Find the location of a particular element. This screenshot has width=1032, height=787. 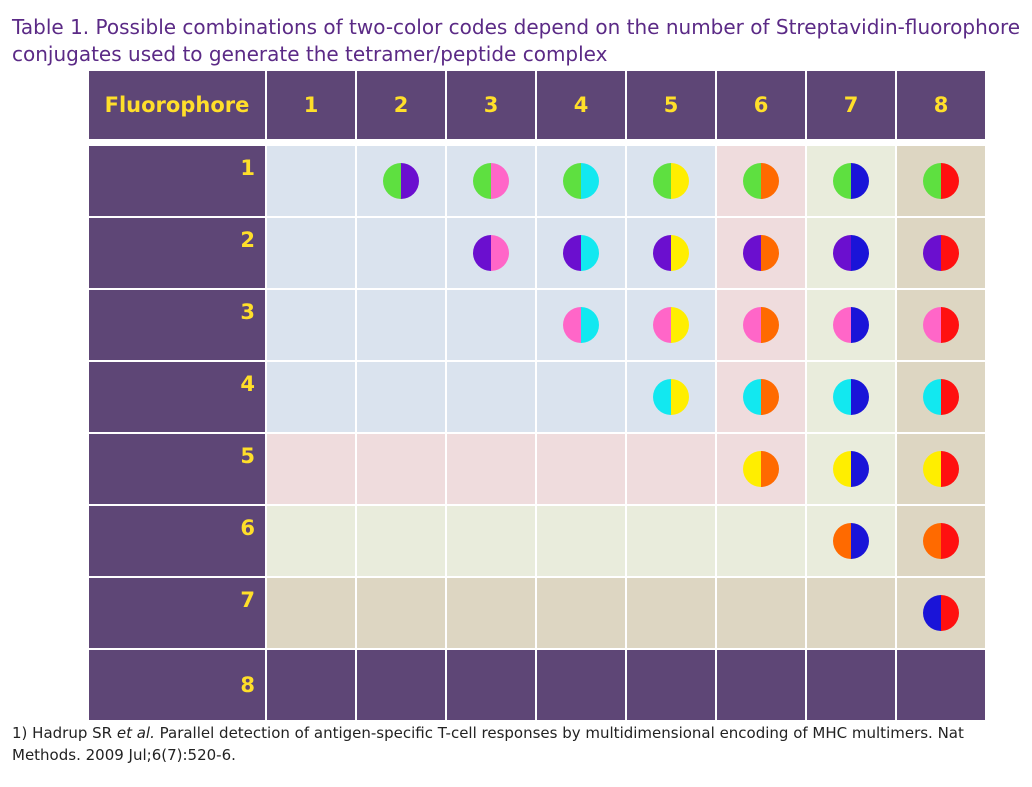

table-cell-r4-c7 is located at coordinates (851, 397).